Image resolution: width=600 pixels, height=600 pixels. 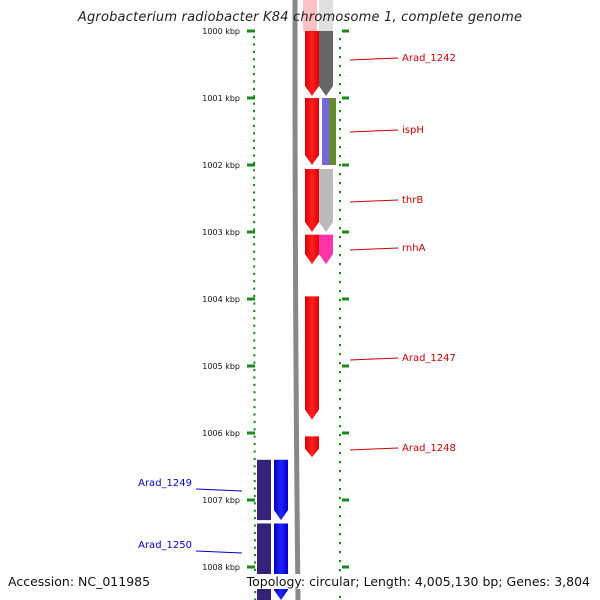 What do you see at coordinates (414, 248) in the screenshot?
I see `gene-label: rnhA` at bounding box center [414, 248].